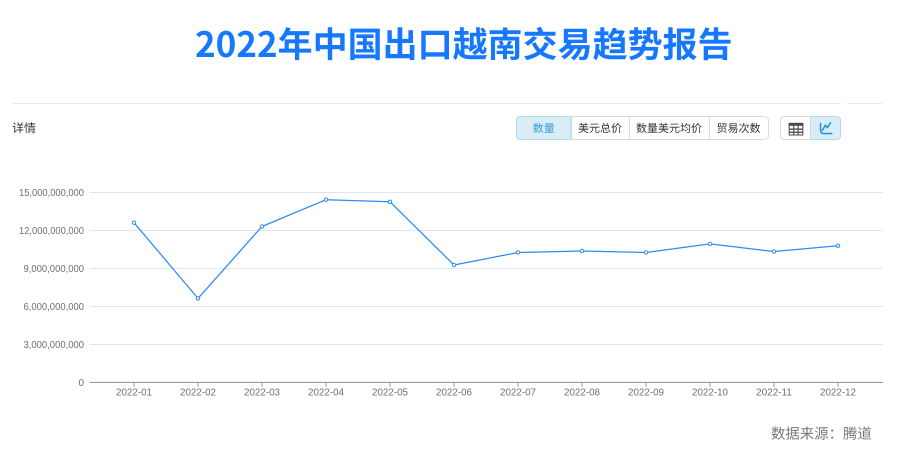  Describe the element at coordinates (774, 392) in the screenshot. I see `svg-text: 2022-11` at that location.